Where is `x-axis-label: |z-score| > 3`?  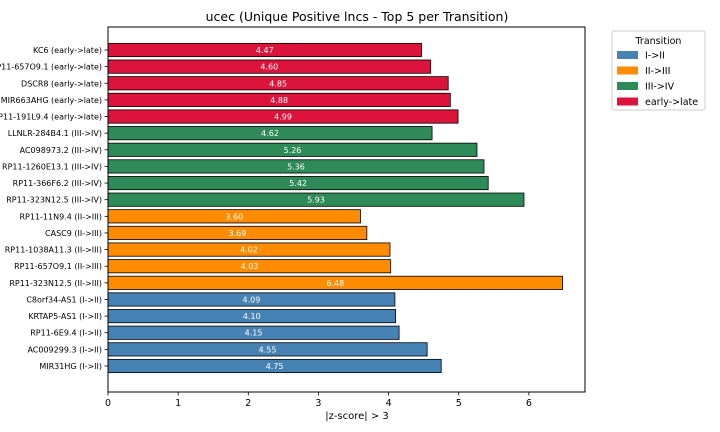 x-axis-label: |z-score| > 3 is located at coordinates (357, 416).